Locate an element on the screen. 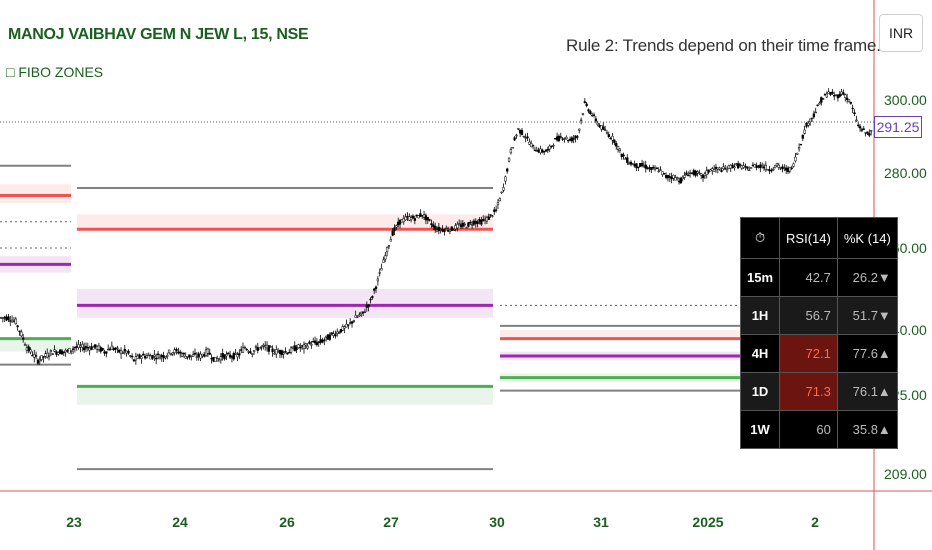  time-tick-label: 26 is located at coordinates (287, 522).